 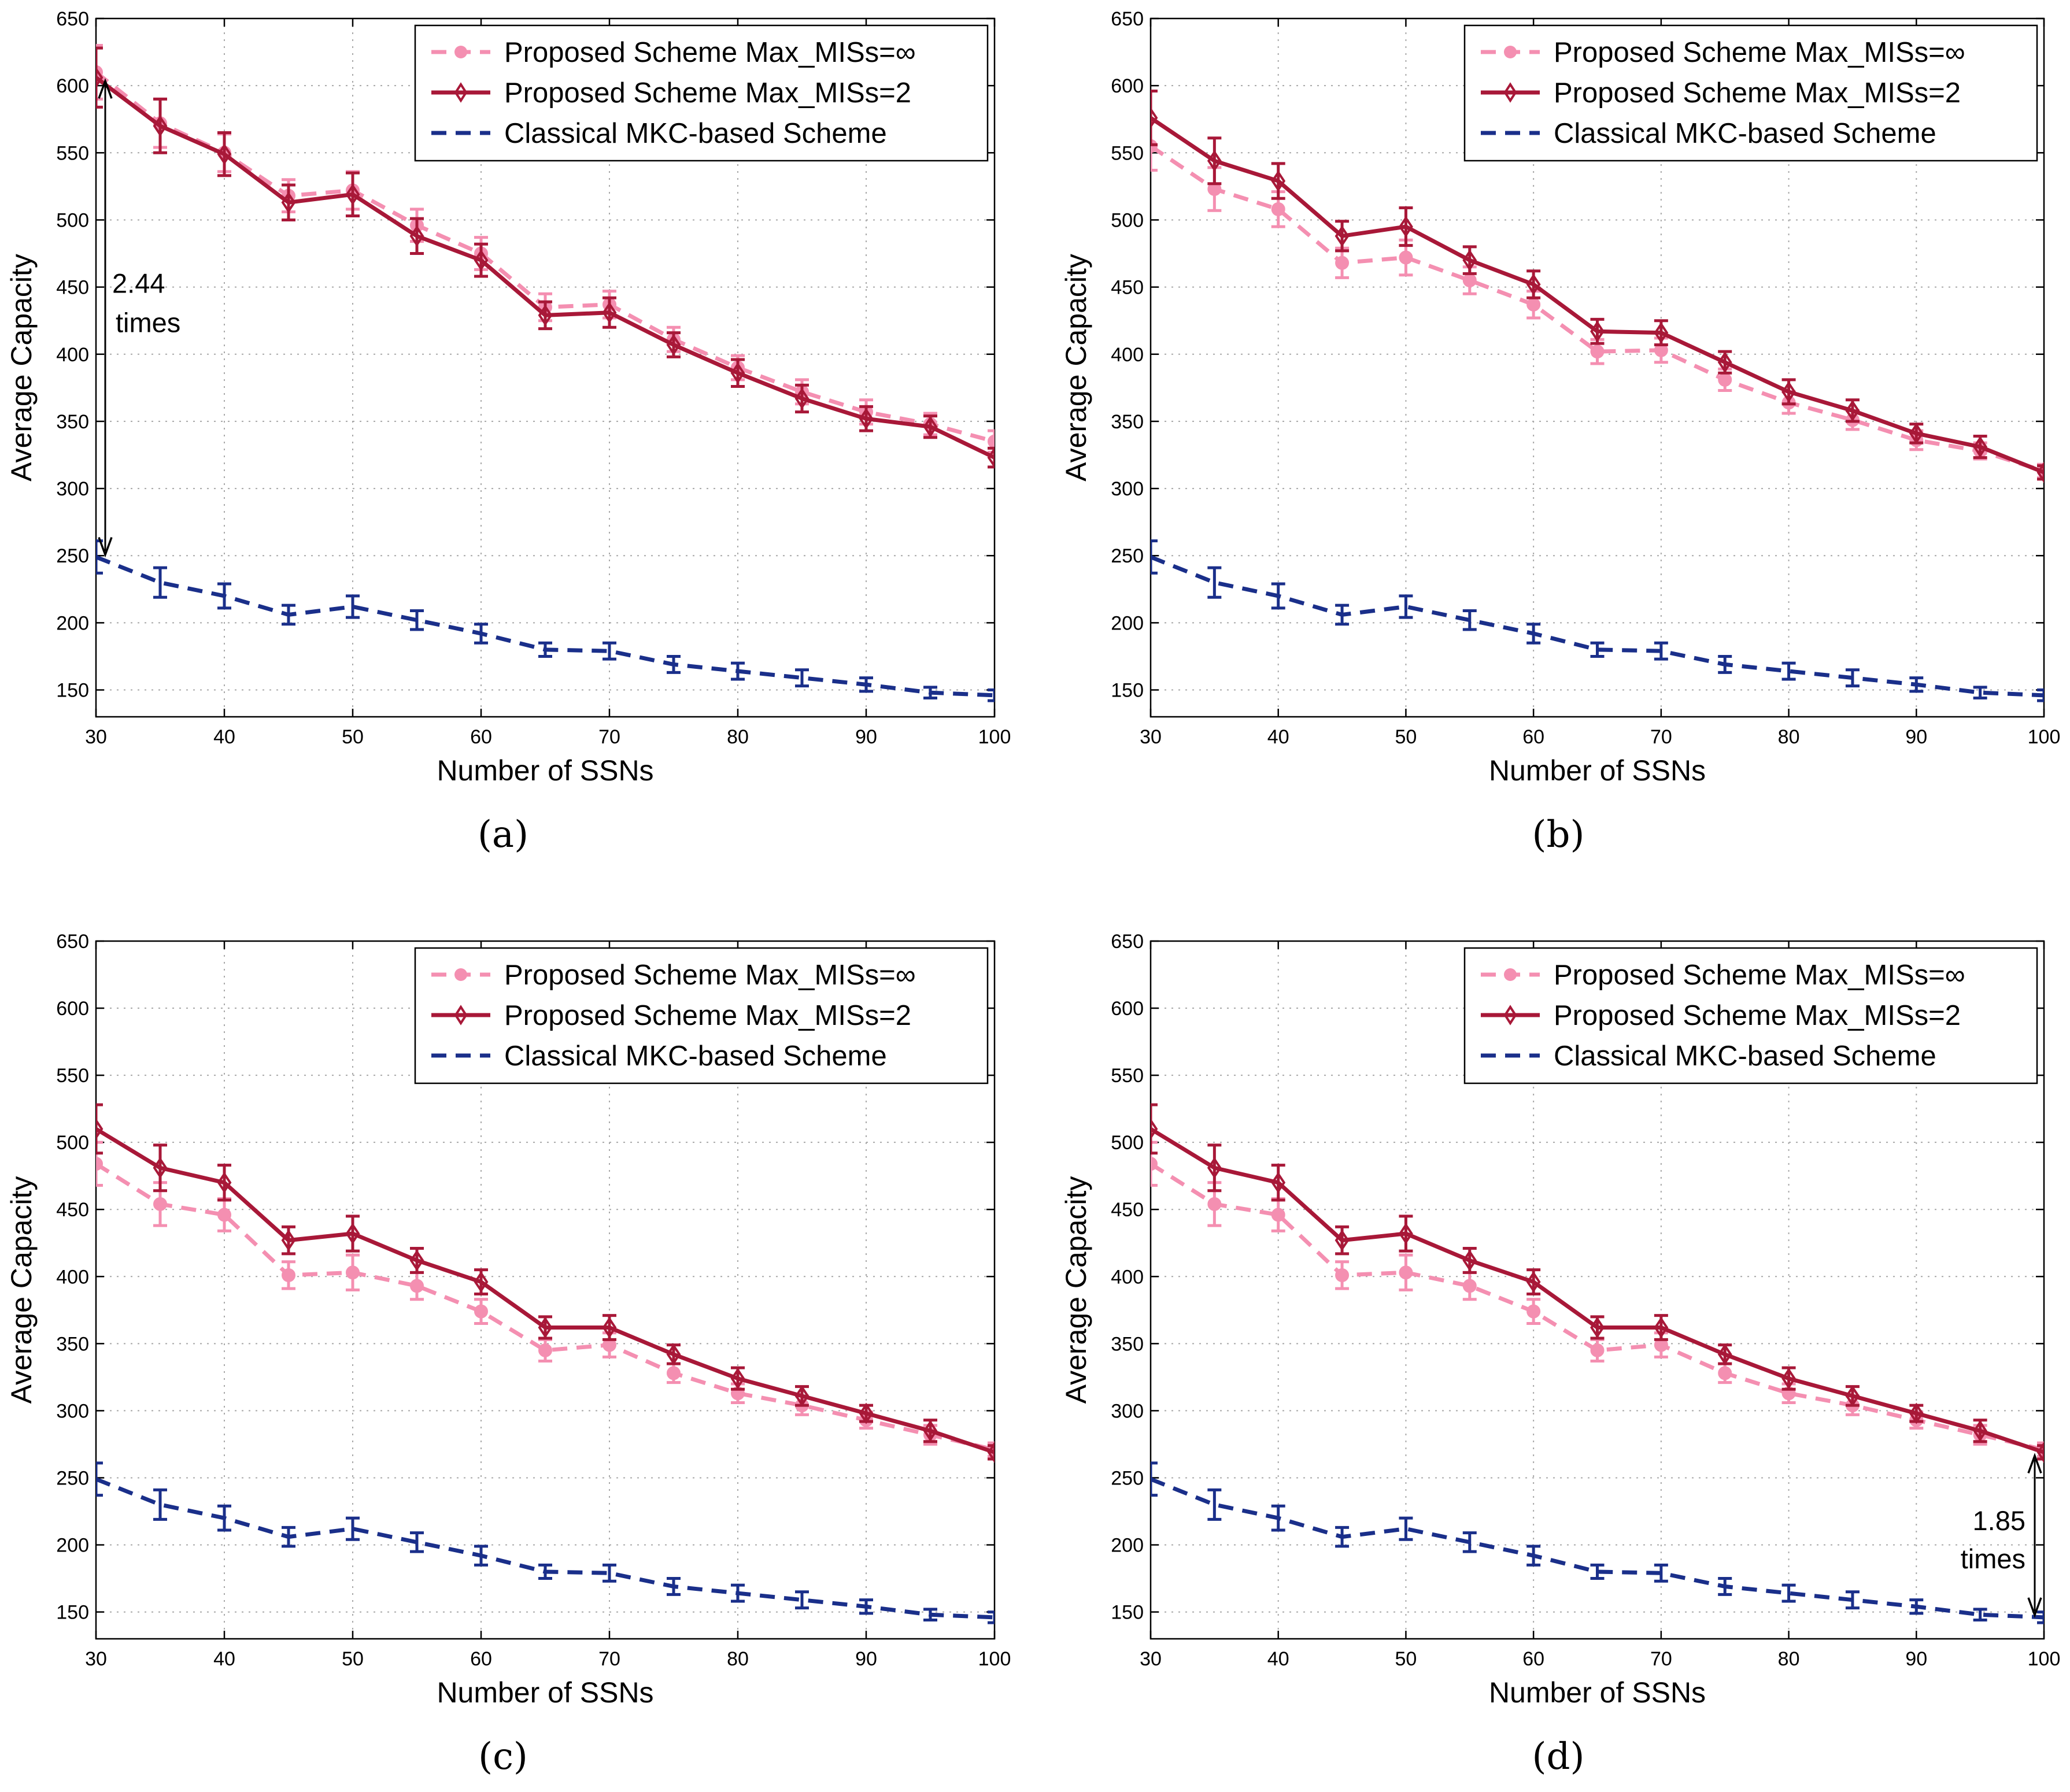 I want to click on annotation-ratio: 1.85, so click(x=1999, y=1520).